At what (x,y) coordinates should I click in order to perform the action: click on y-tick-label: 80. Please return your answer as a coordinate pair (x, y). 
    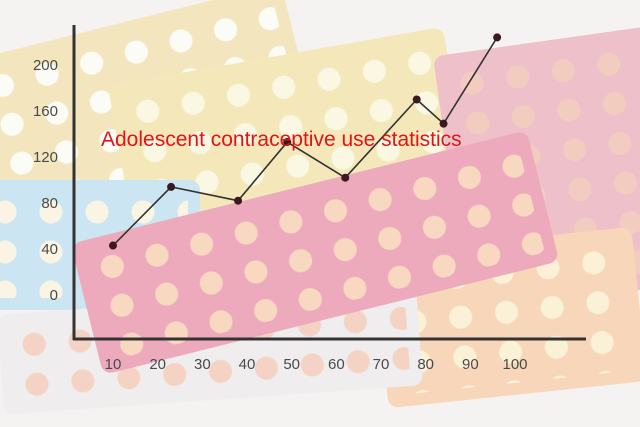
    Looking at the image, I should click on (49, 203).